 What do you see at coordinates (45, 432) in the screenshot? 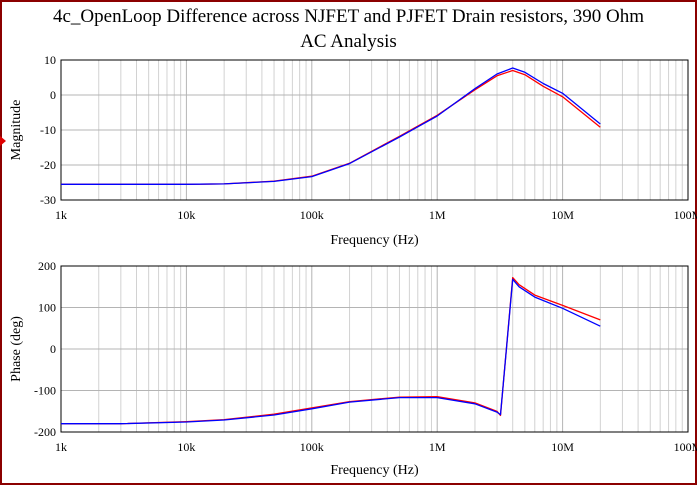
I see `phase-y-tick-label: -200` at bounding box center [45, 432].